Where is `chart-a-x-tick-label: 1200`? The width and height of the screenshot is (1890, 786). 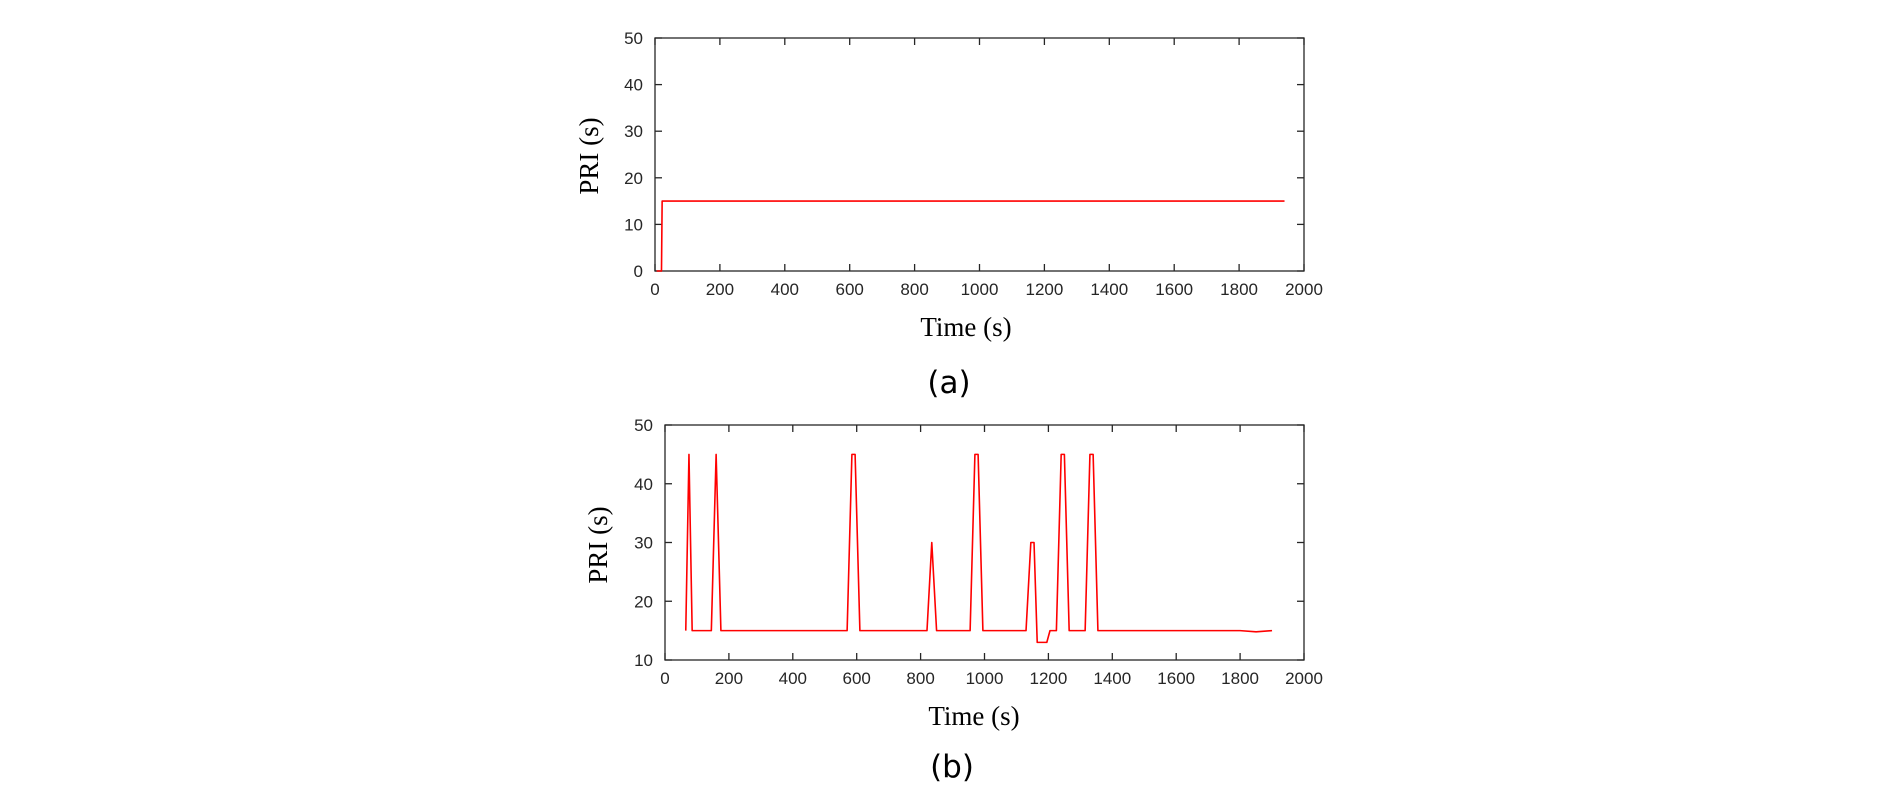 chart-a-x-tick-label: 1200 is located at coordinates (1044, 289).